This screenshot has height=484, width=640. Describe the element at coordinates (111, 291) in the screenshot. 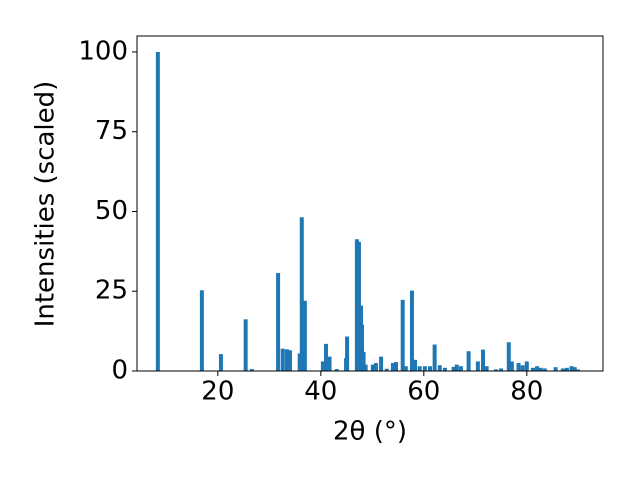

I see `y-tick-label: 25` at that location.